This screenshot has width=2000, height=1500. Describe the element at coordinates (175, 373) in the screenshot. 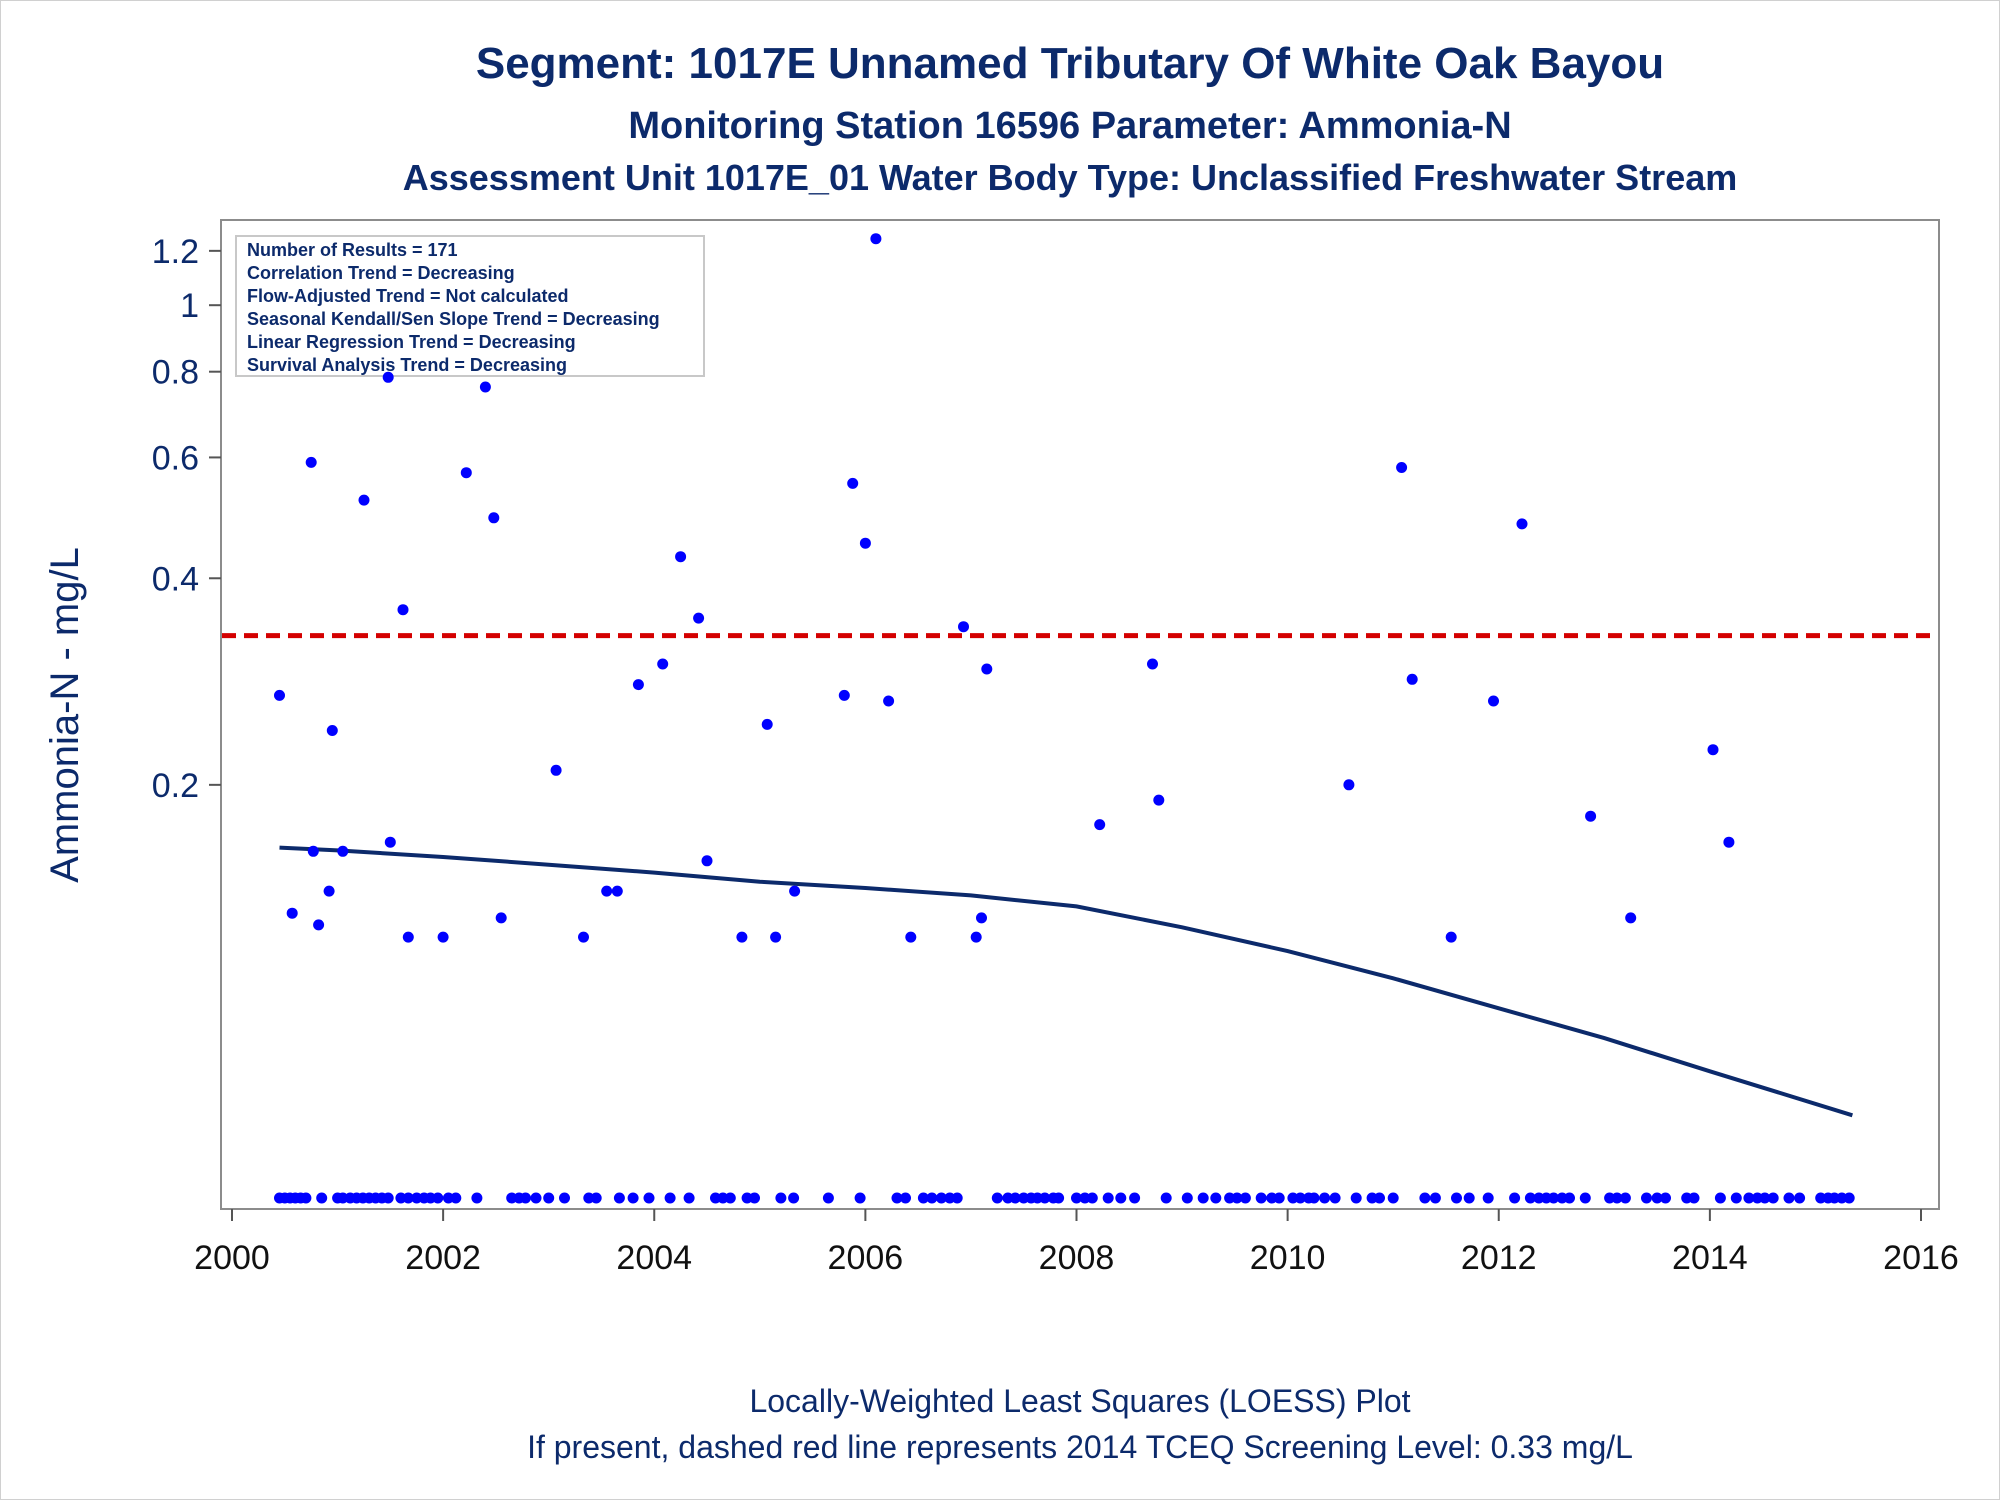

I see `y-tick-label: 0.8` at that location.